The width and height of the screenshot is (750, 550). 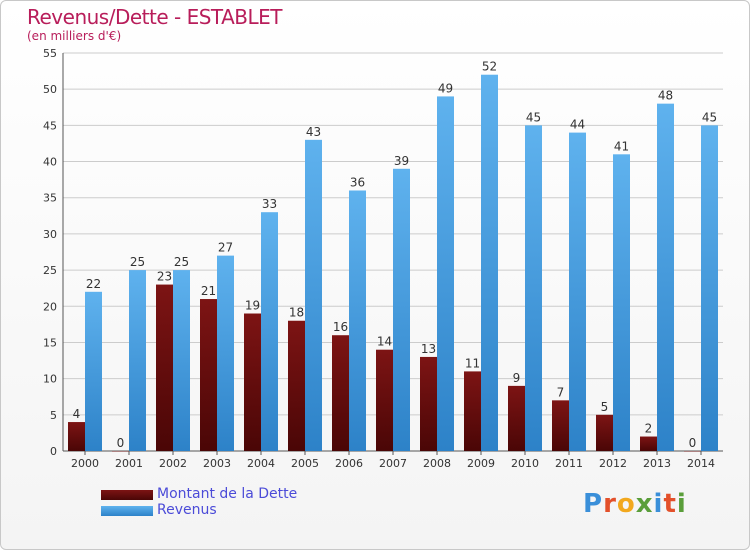 What do you see at coordinates (217, 463) in the screenshot?
I see `x-tick-label: 2003` at bounding box center [217, 463].